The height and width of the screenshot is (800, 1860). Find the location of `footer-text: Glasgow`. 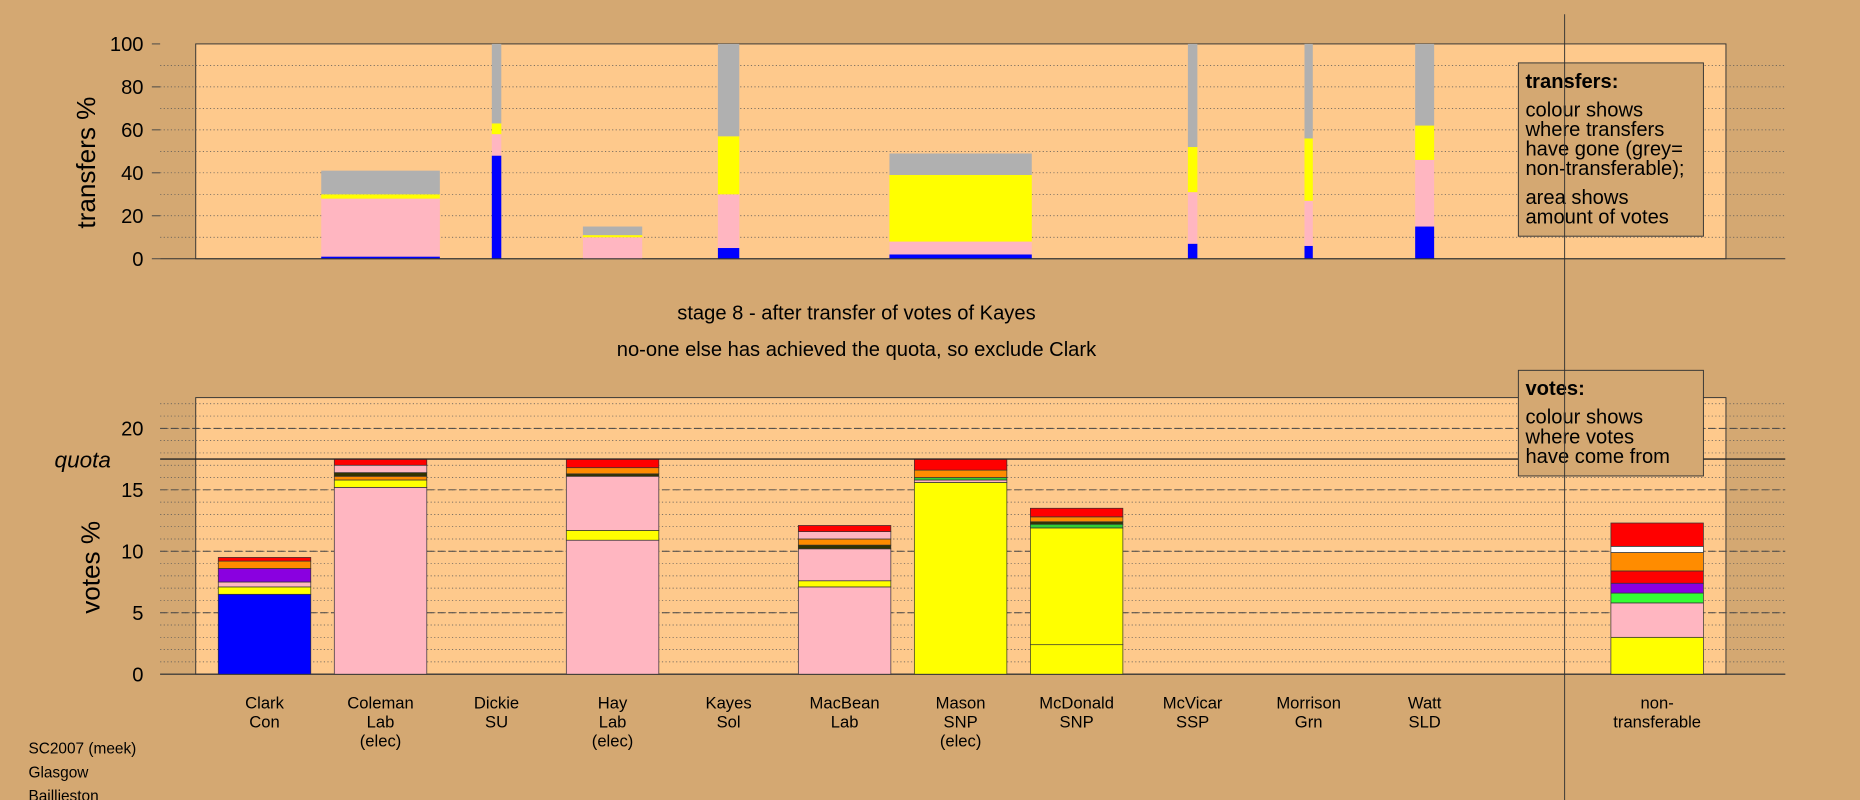

footer-text: Glasgow is located at coordinates (58, 772).